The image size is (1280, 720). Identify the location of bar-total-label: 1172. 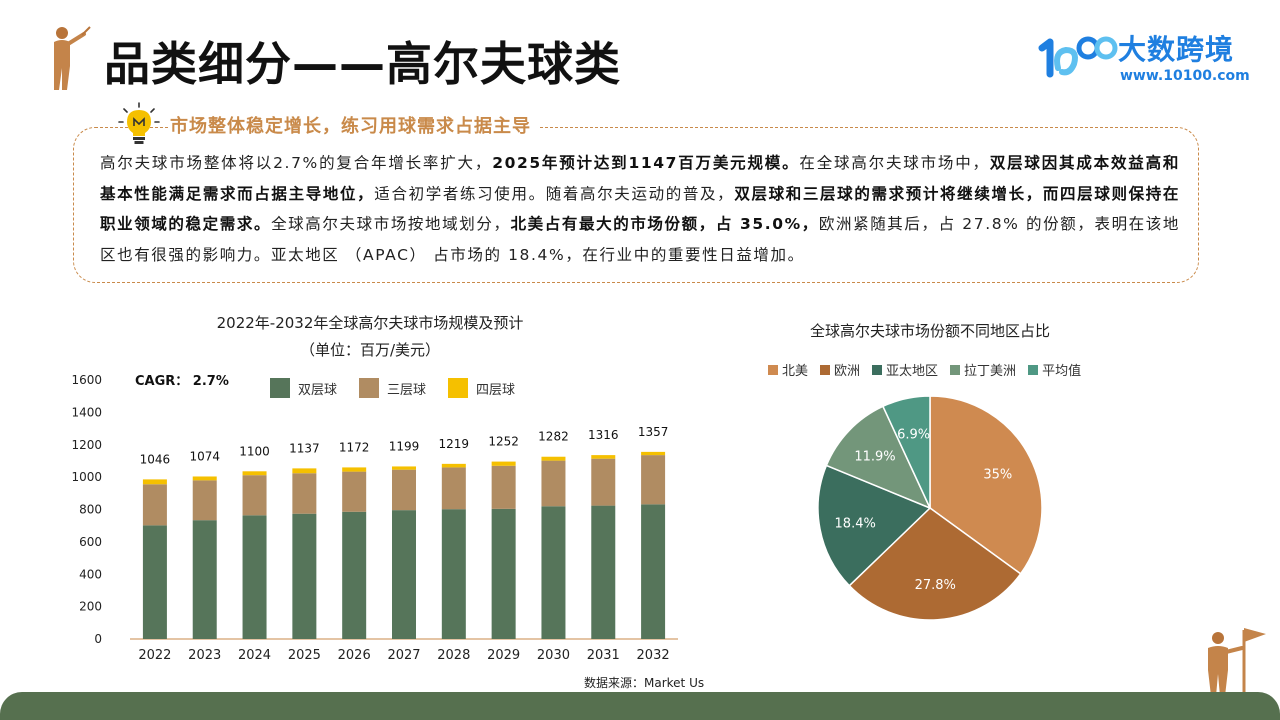
(354, 447).